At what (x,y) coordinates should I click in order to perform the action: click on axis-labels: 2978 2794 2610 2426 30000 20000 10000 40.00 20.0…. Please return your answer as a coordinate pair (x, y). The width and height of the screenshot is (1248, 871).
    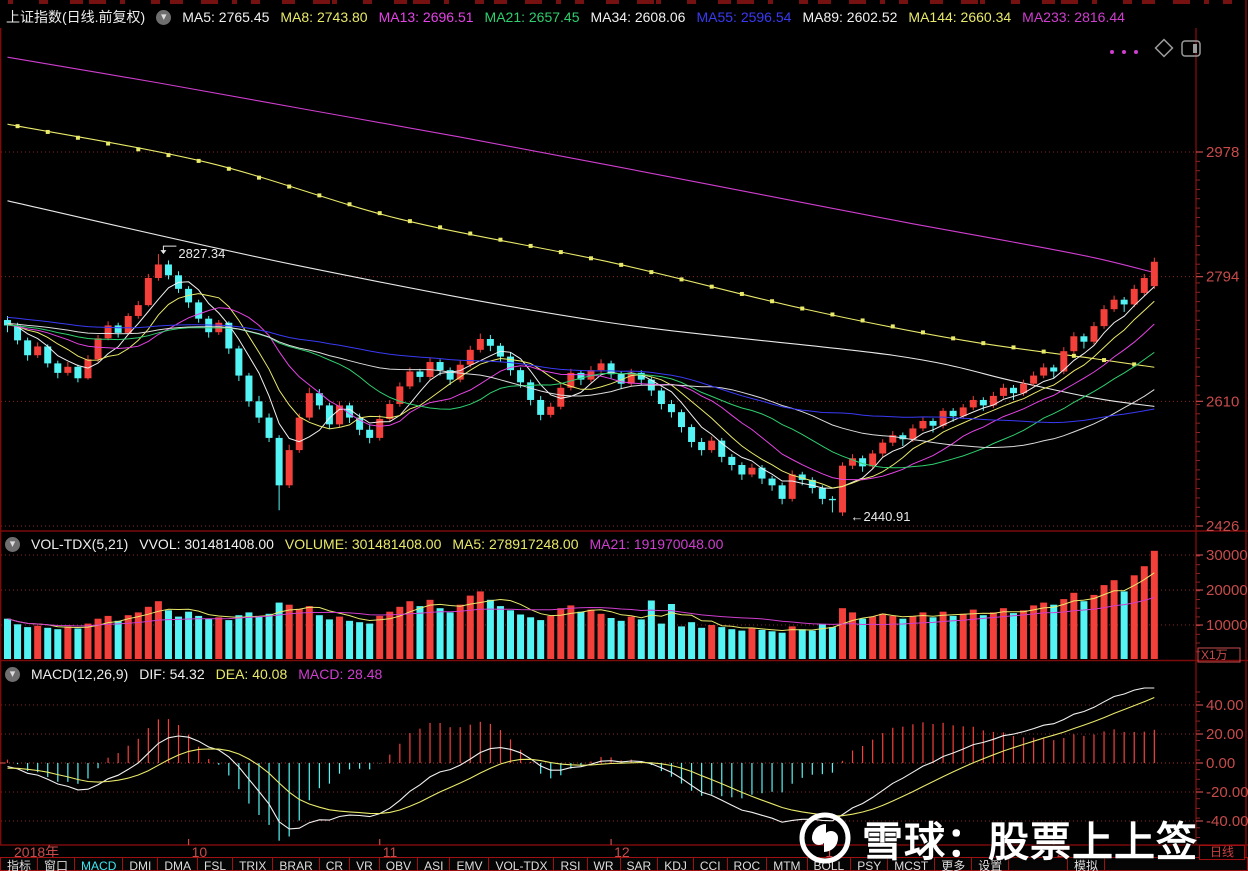
    Looking at the image, I should click on (1222, 487).